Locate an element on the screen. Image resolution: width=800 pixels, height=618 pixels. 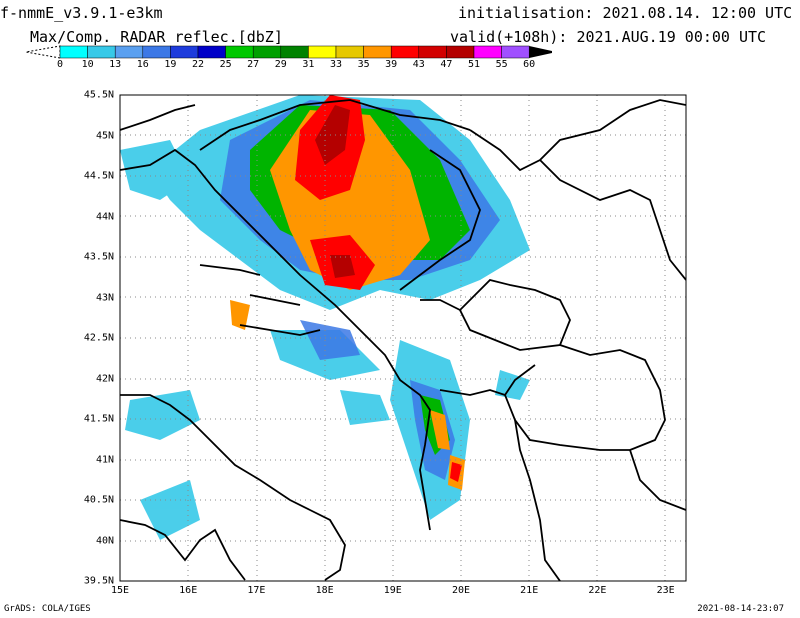
latitude-label: 42.5N is located at coordinates (98, 338).